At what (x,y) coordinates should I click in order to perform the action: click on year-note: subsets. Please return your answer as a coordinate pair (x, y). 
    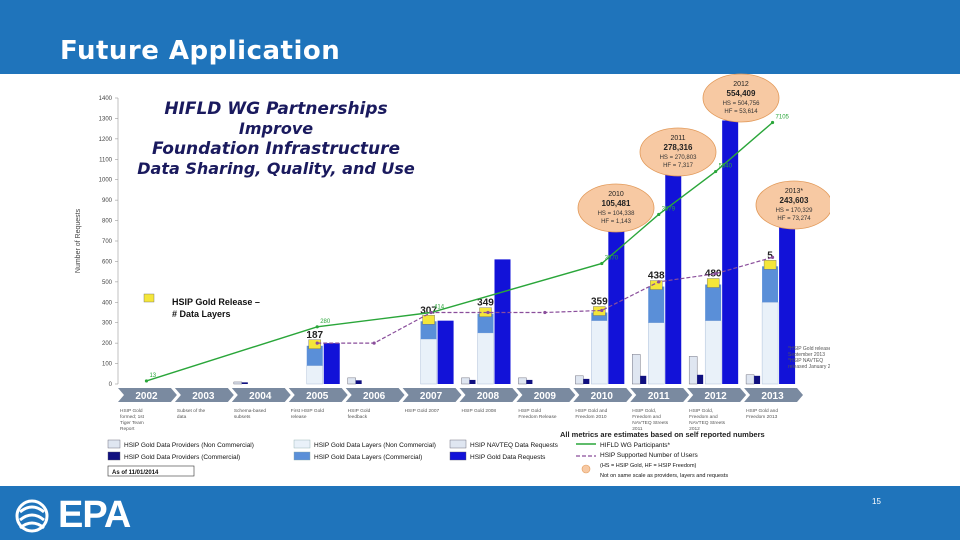
    Looking at the image, I should click on (242, 417).